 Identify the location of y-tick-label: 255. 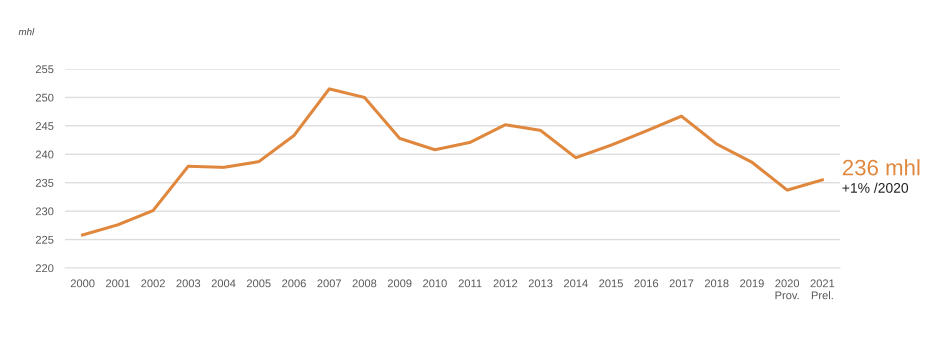
(45, 69).